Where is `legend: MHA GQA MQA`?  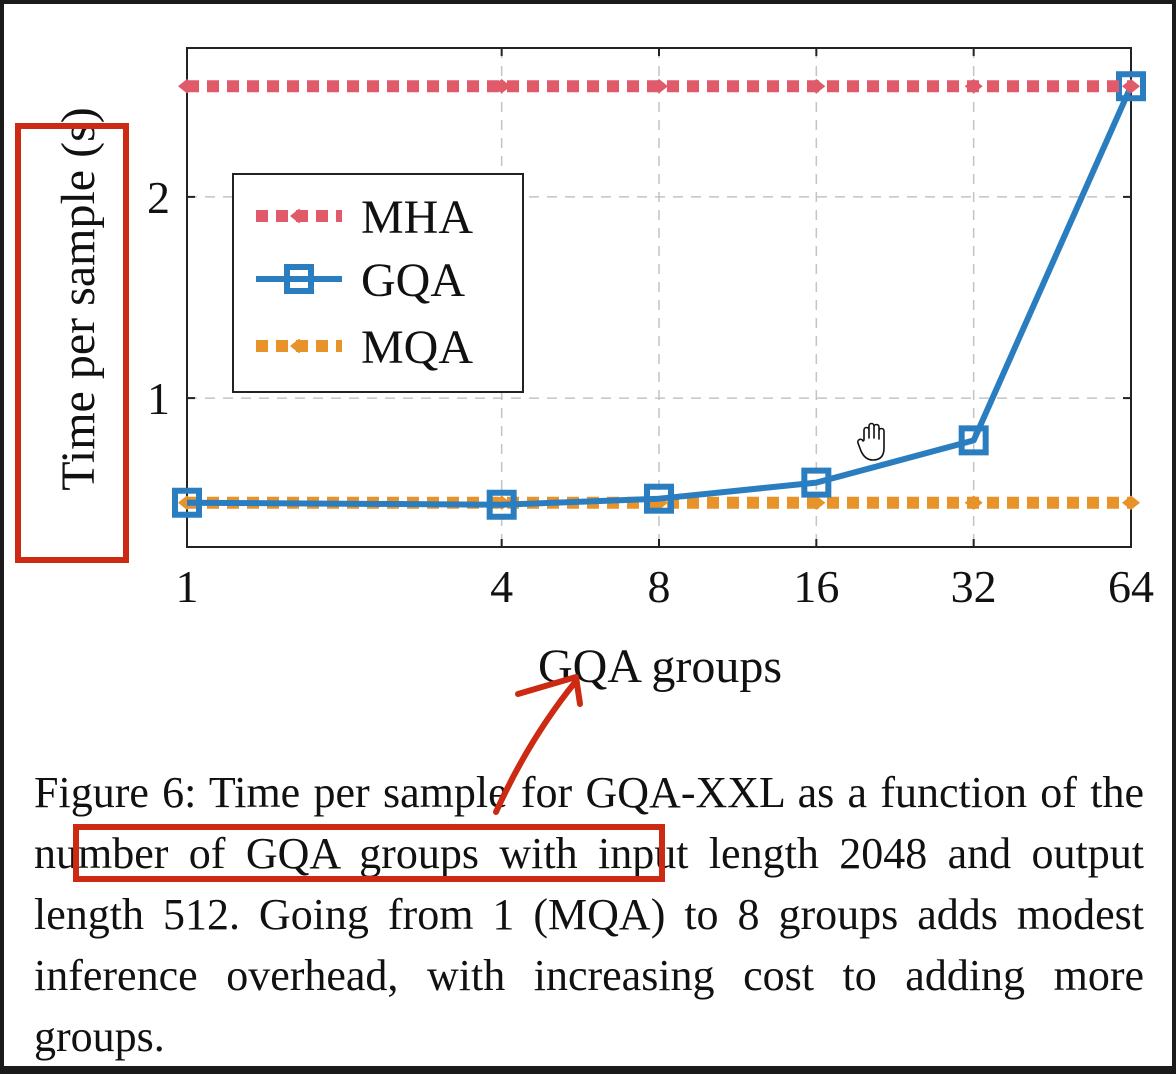 legend: MHA GQA MQA is located at coordinates (378, 283).